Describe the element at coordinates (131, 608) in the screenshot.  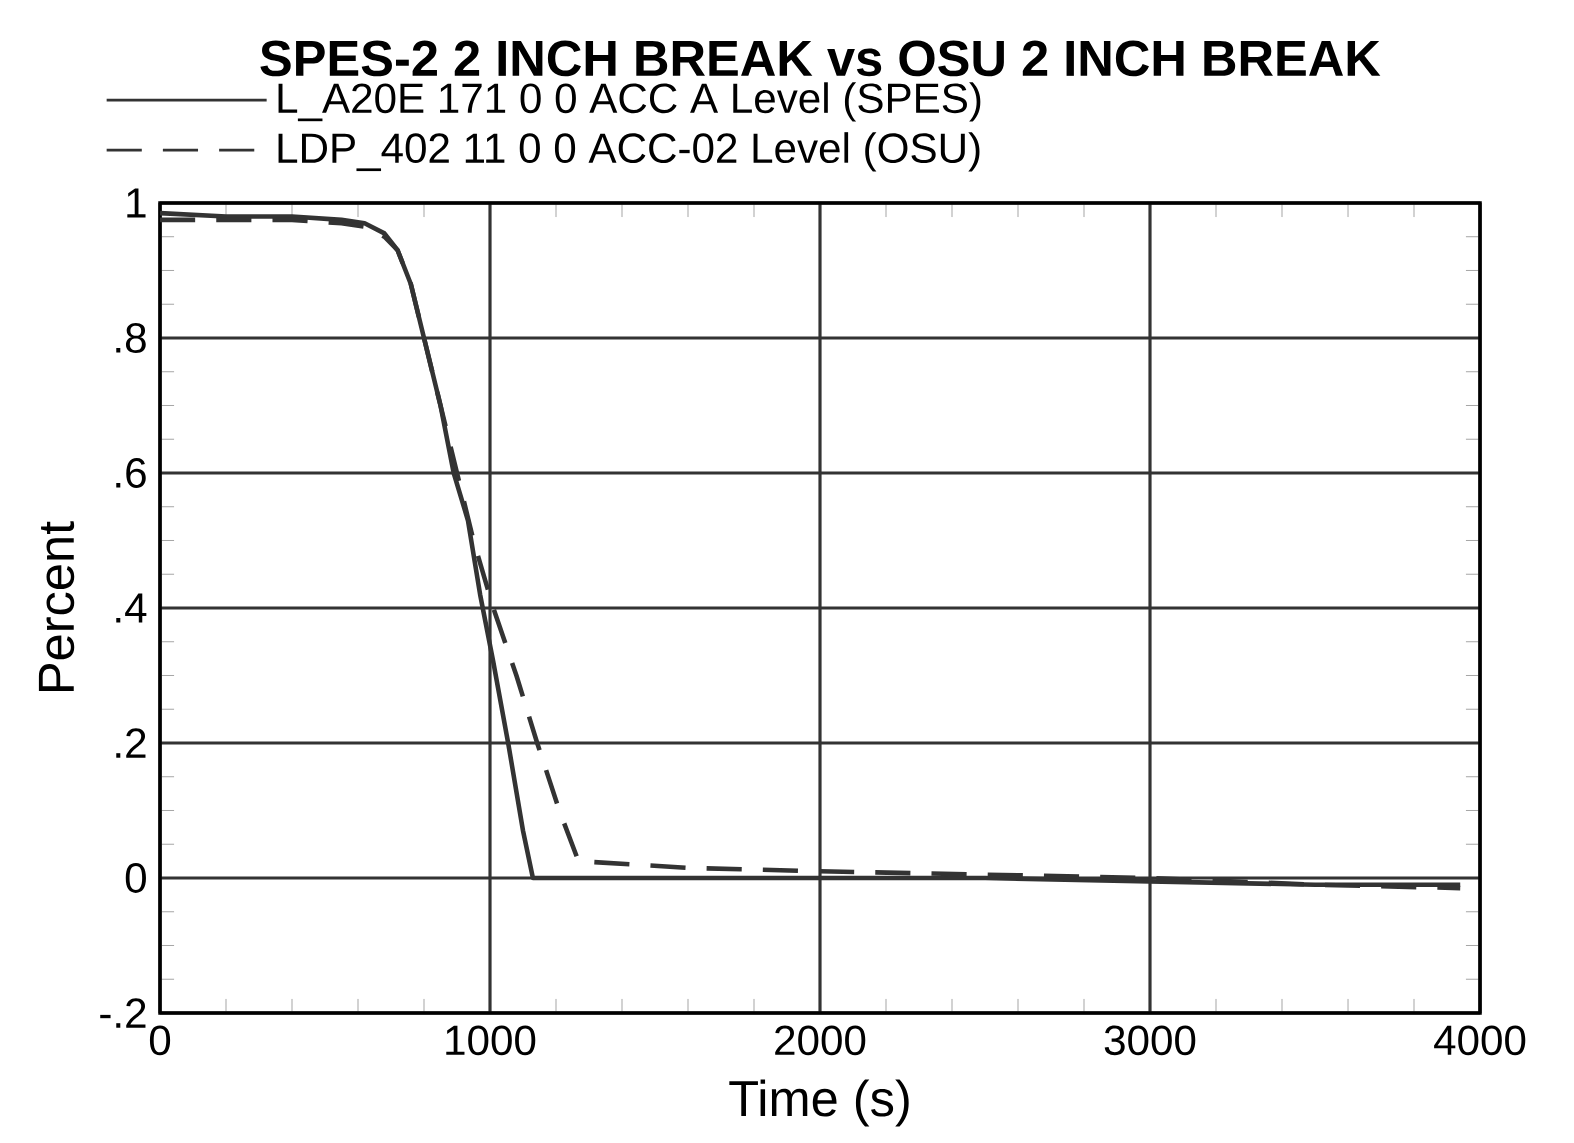
I see `y-tick-label: .4` at that location.